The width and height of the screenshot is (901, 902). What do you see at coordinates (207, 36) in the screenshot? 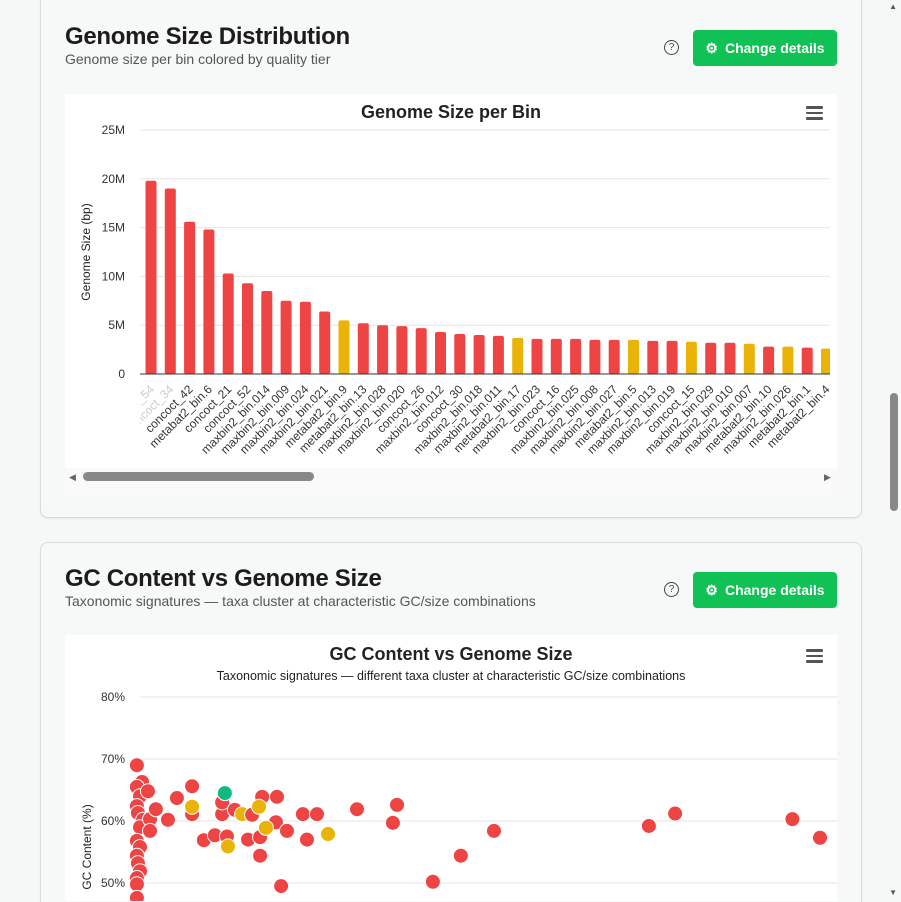
I see `section-title: Genome Size Distribution` at bounding box center [207, 36].